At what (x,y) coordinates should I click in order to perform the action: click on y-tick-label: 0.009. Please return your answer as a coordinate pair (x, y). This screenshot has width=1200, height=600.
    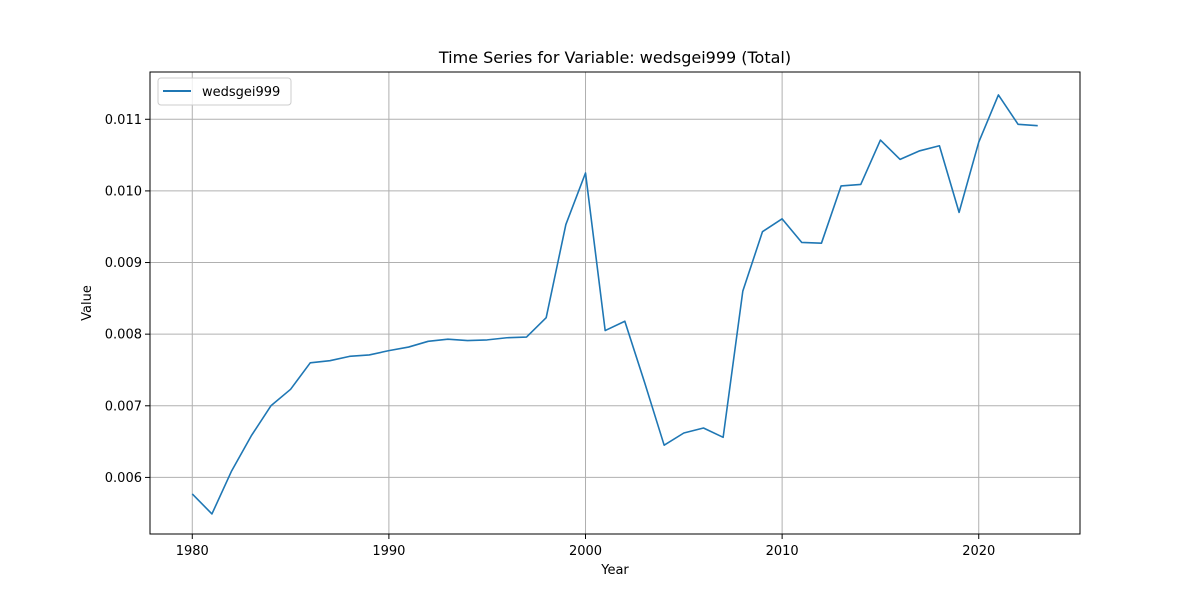
    Looking at the image, I should click on (123, 263).